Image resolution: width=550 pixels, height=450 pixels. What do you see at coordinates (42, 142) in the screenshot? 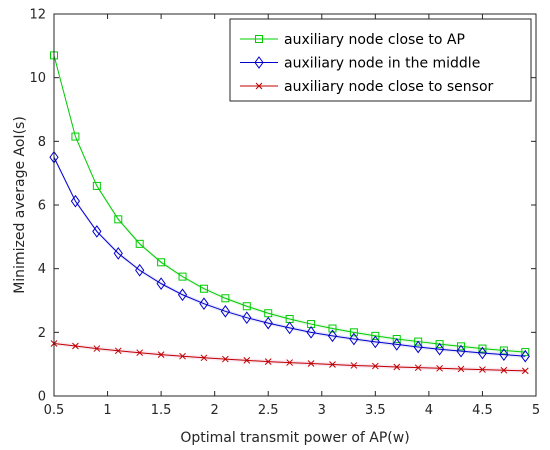
I see `y-tick-label: 8` at bounding box center [42, 142].